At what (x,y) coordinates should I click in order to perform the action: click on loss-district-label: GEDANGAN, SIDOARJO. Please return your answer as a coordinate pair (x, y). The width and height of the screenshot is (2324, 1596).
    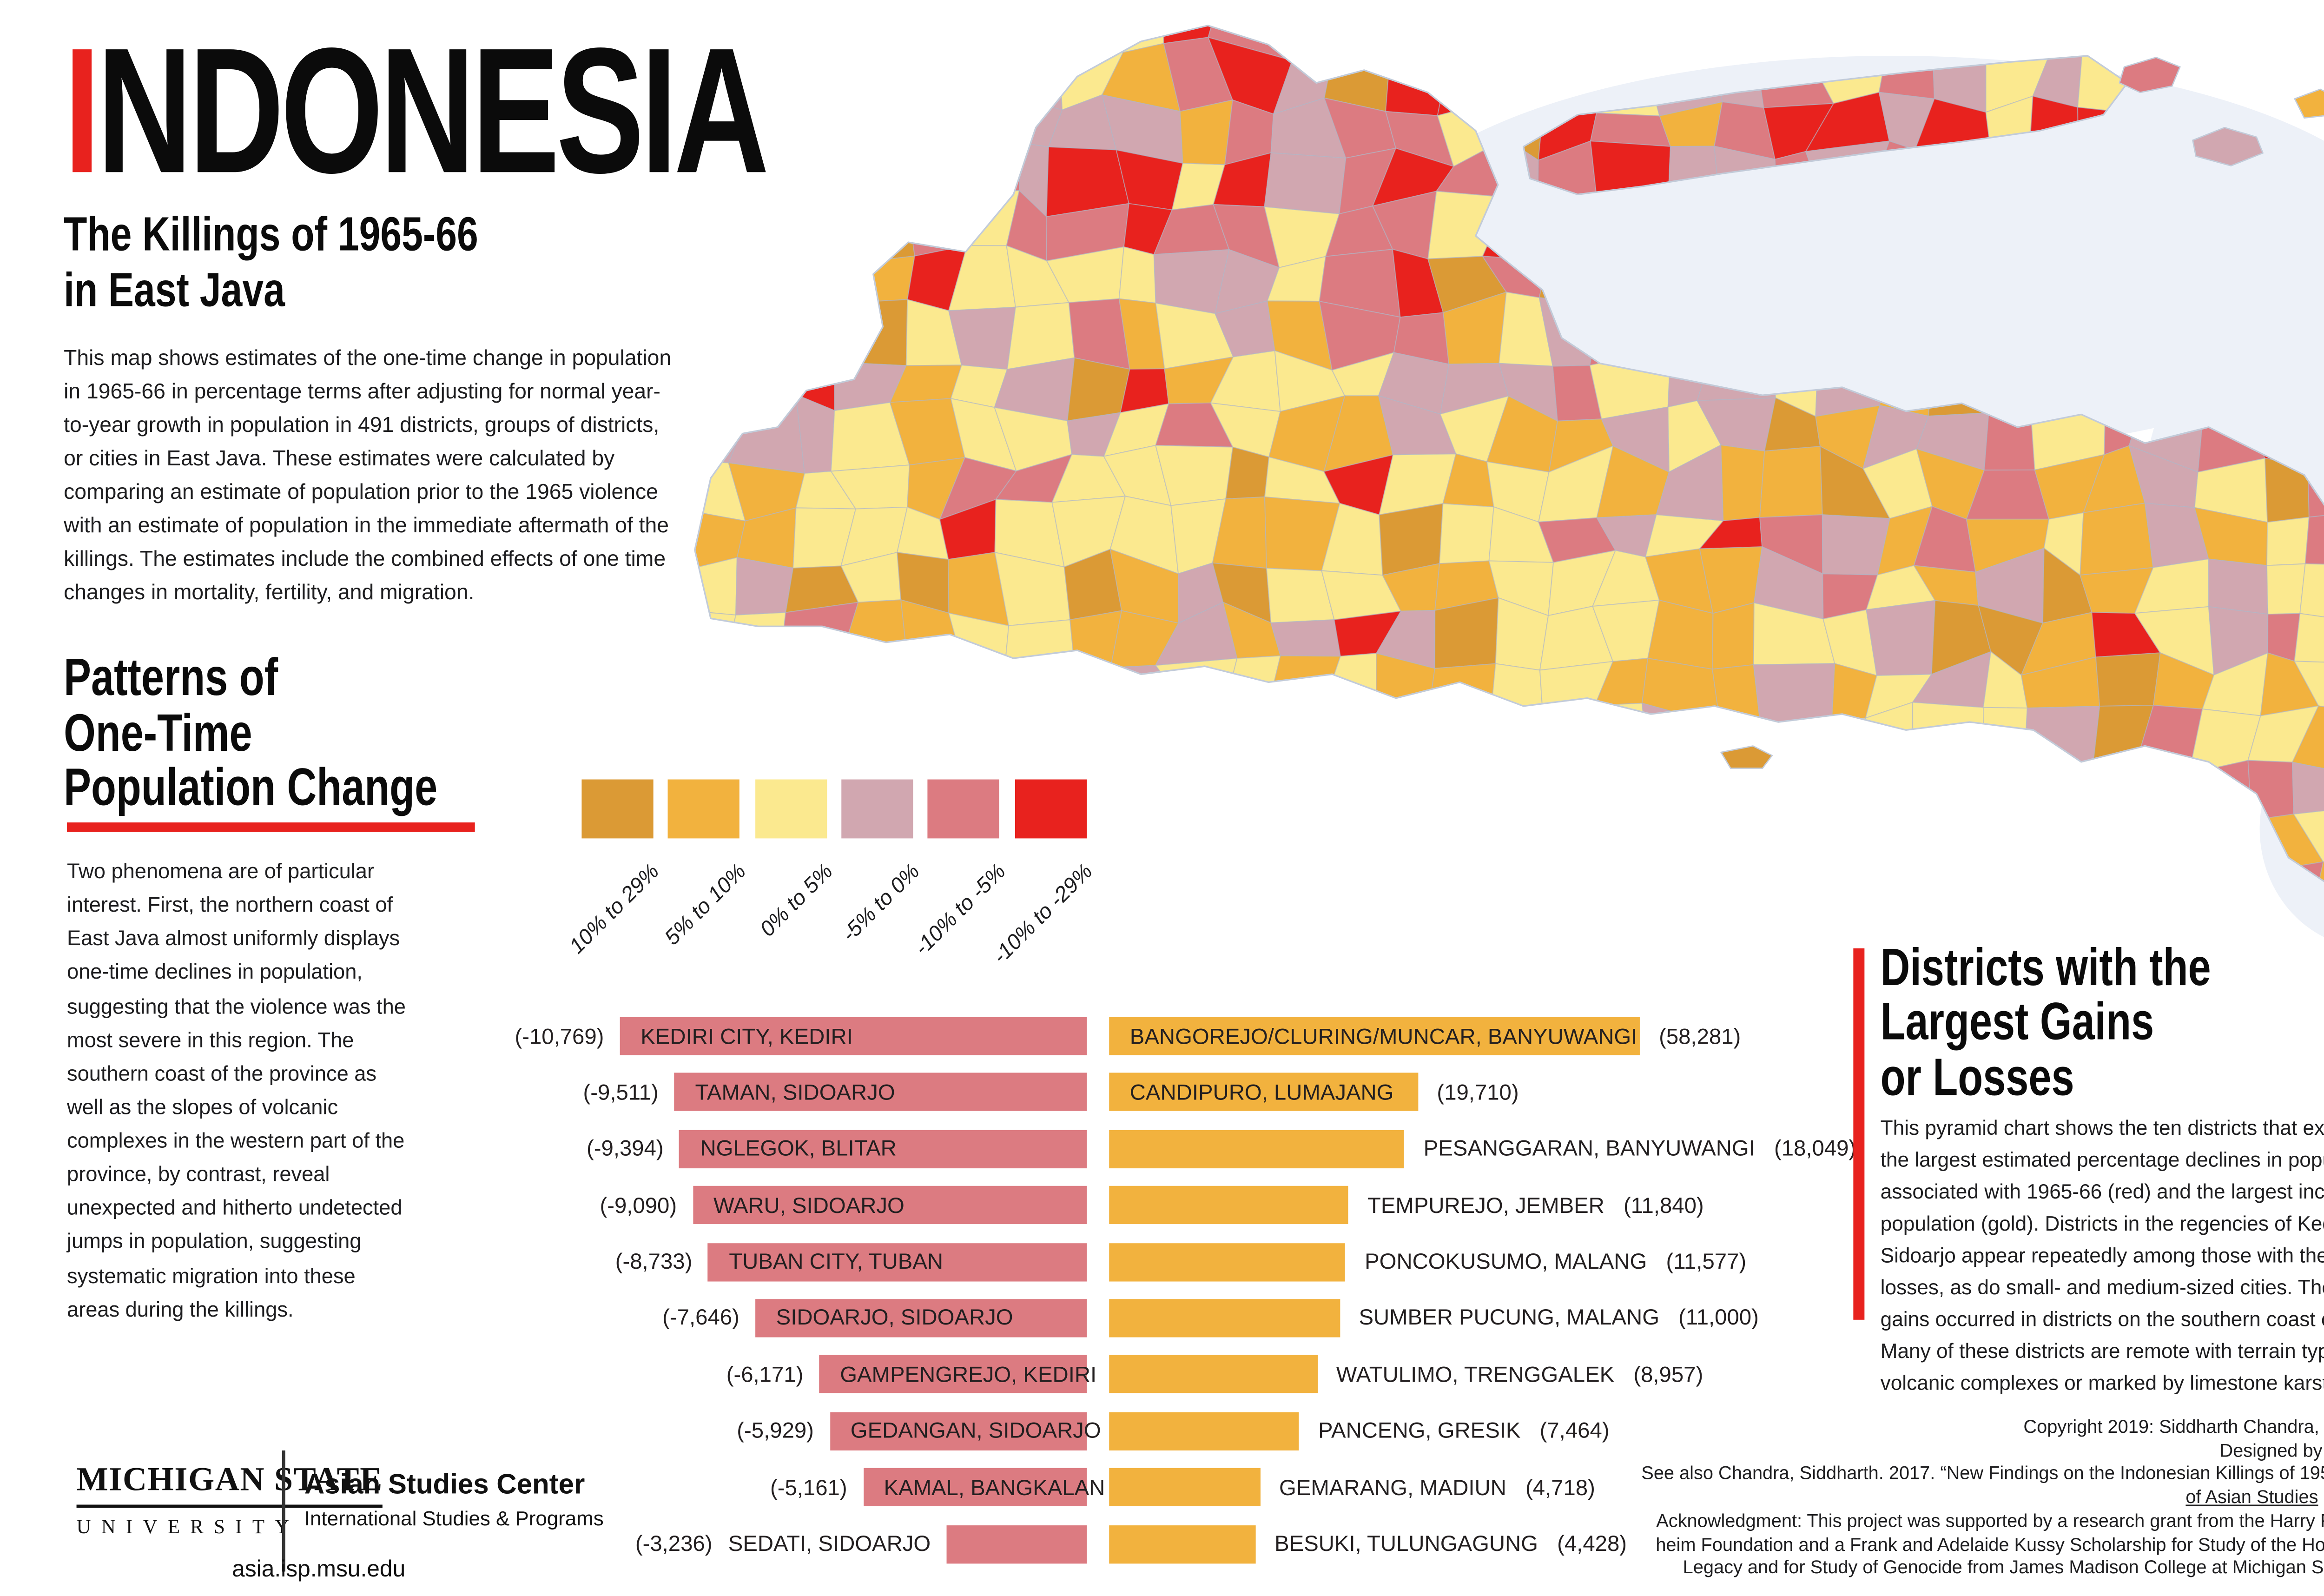
    Looking at the image, I should click on (975, 1431).